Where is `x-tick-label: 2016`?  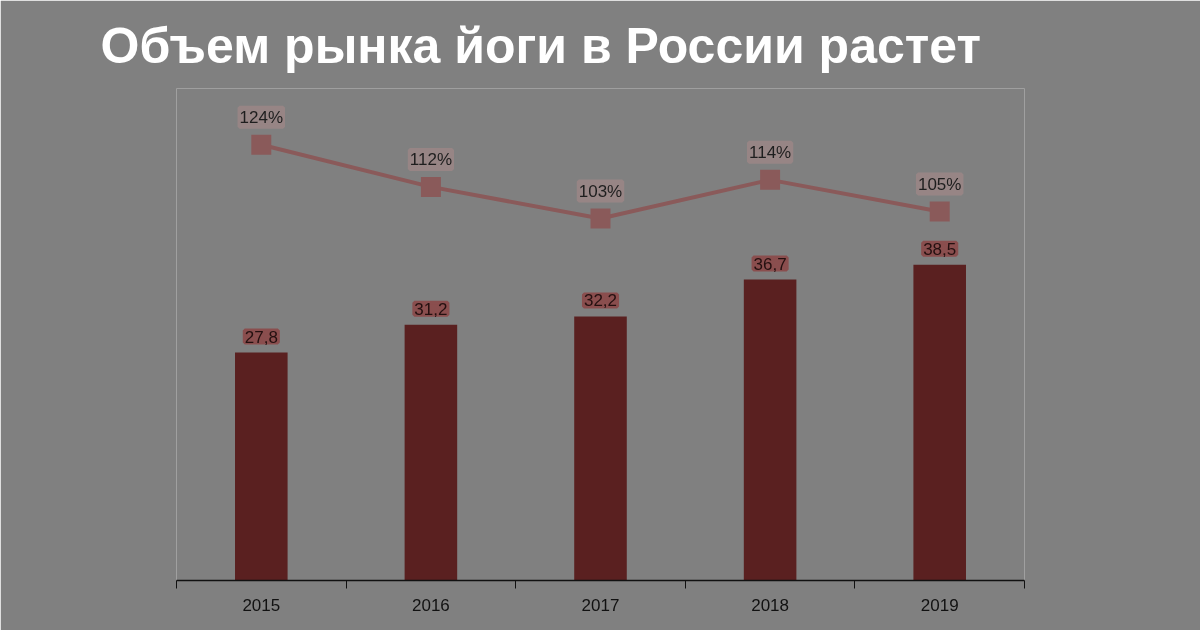 x-tick-label: 2016 is located at coordinates (430, 605).